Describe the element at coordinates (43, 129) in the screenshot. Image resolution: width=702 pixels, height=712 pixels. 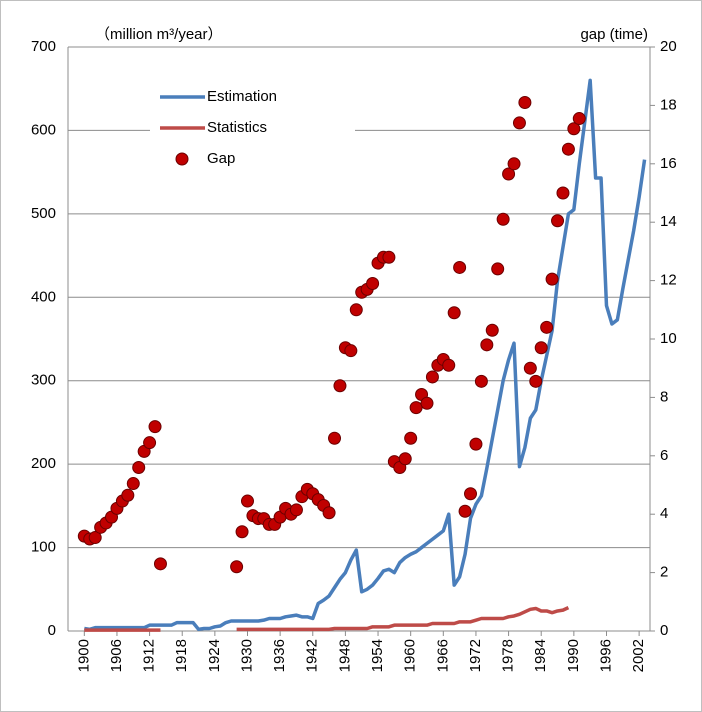
I see `y-tick-label: 600` at that location.